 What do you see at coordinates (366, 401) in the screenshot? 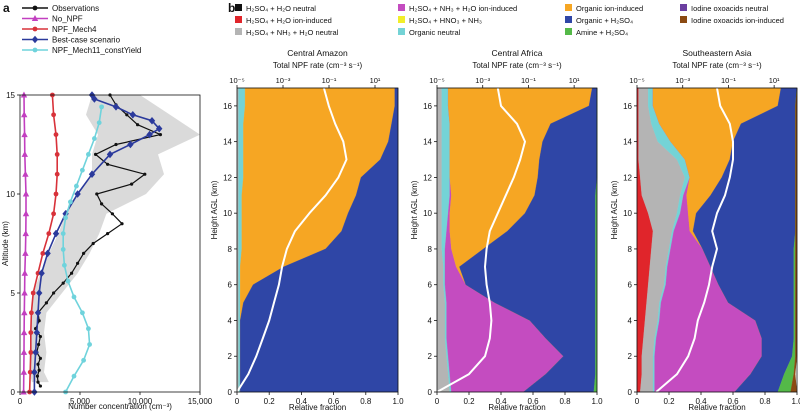
I see `x-tick-label: 0.8` at bounding box center [366, 401].